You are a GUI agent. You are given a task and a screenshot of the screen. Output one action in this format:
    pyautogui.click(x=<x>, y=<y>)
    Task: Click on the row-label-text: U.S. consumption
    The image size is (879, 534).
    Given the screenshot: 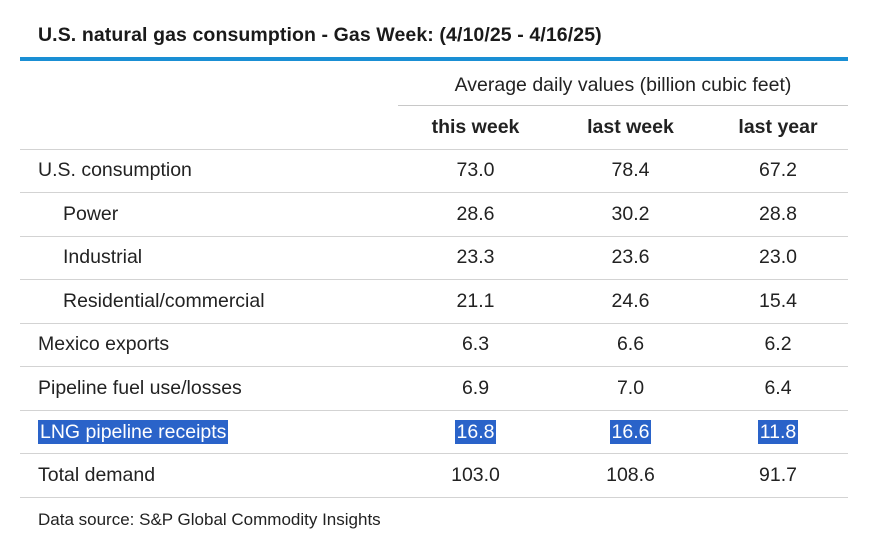 What is the action you would take?
    pyautogui.click(x=115, y=170)
    